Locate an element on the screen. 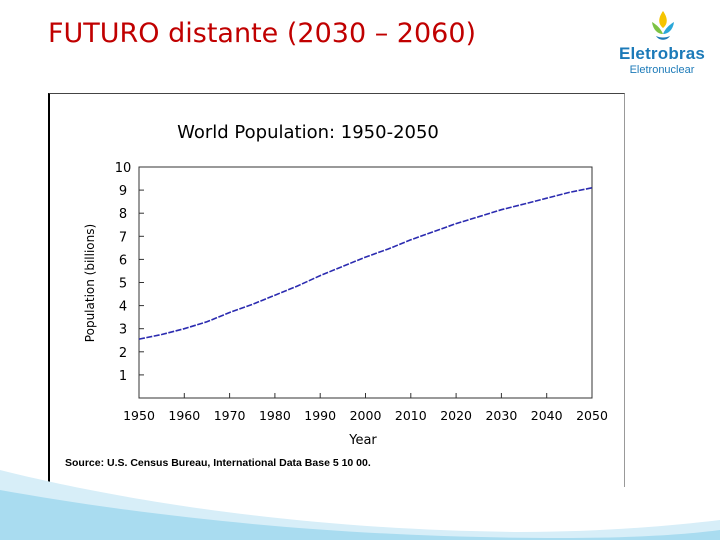  logo-subtitle: Eletronuclear is located at coordinates (662, 70).